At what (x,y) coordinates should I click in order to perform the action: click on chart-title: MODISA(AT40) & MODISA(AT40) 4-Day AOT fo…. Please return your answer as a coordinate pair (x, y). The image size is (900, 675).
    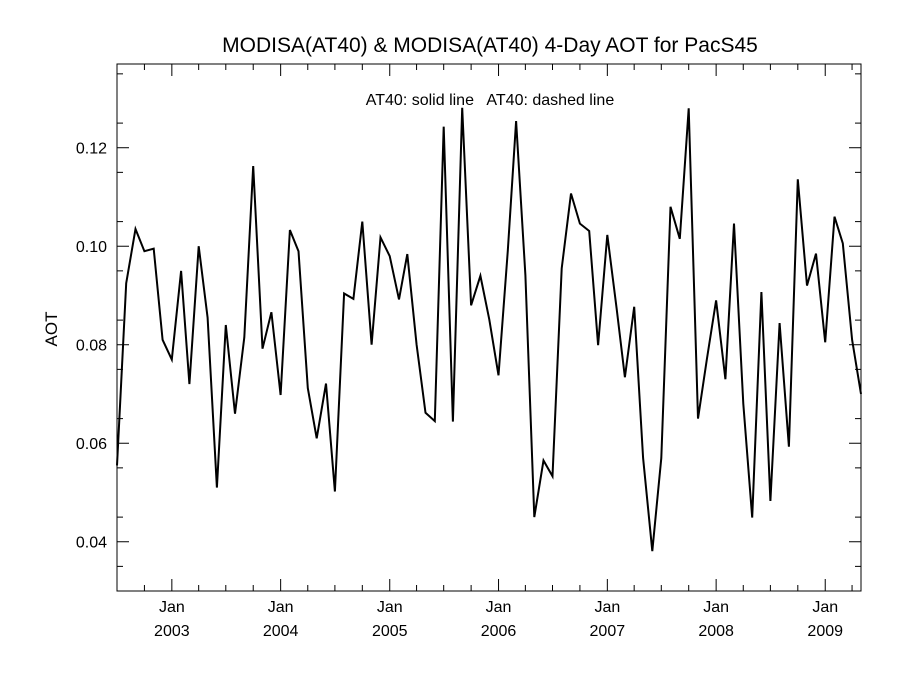
    Looking at the image, I should click on (490, 45).